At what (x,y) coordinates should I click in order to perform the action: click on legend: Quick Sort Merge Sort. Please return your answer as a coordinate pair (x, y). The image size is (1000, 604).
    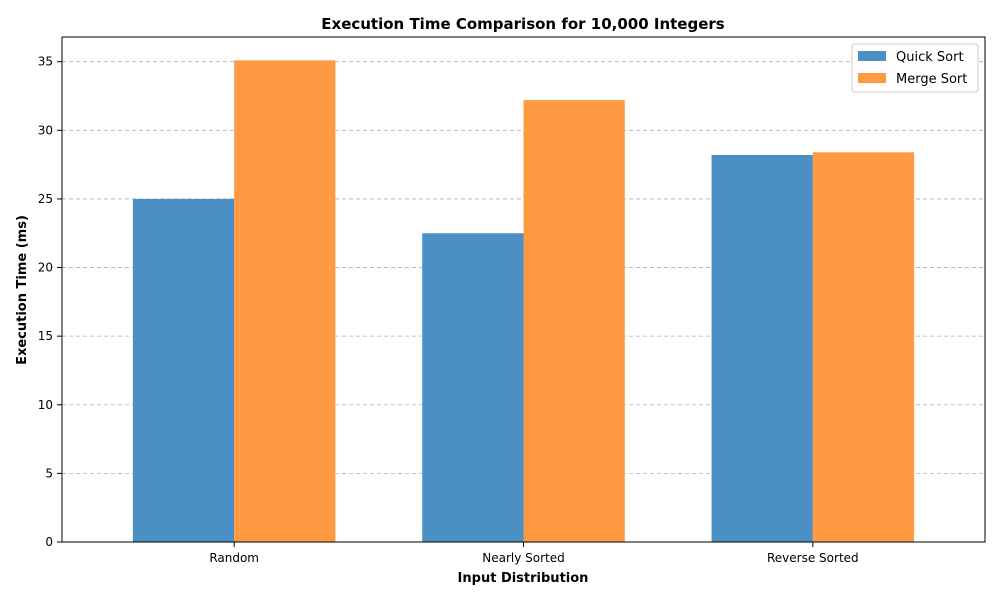
    Looking at the image, I should click on (915, 68).